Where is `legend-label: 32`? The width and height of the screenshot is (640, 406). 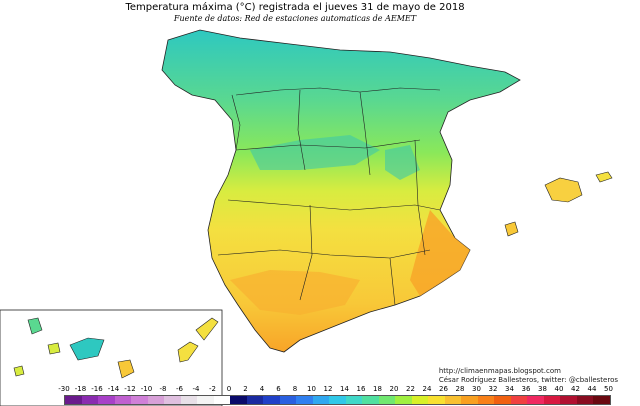
legend-label: 32 is located at coordinates (493, 389).